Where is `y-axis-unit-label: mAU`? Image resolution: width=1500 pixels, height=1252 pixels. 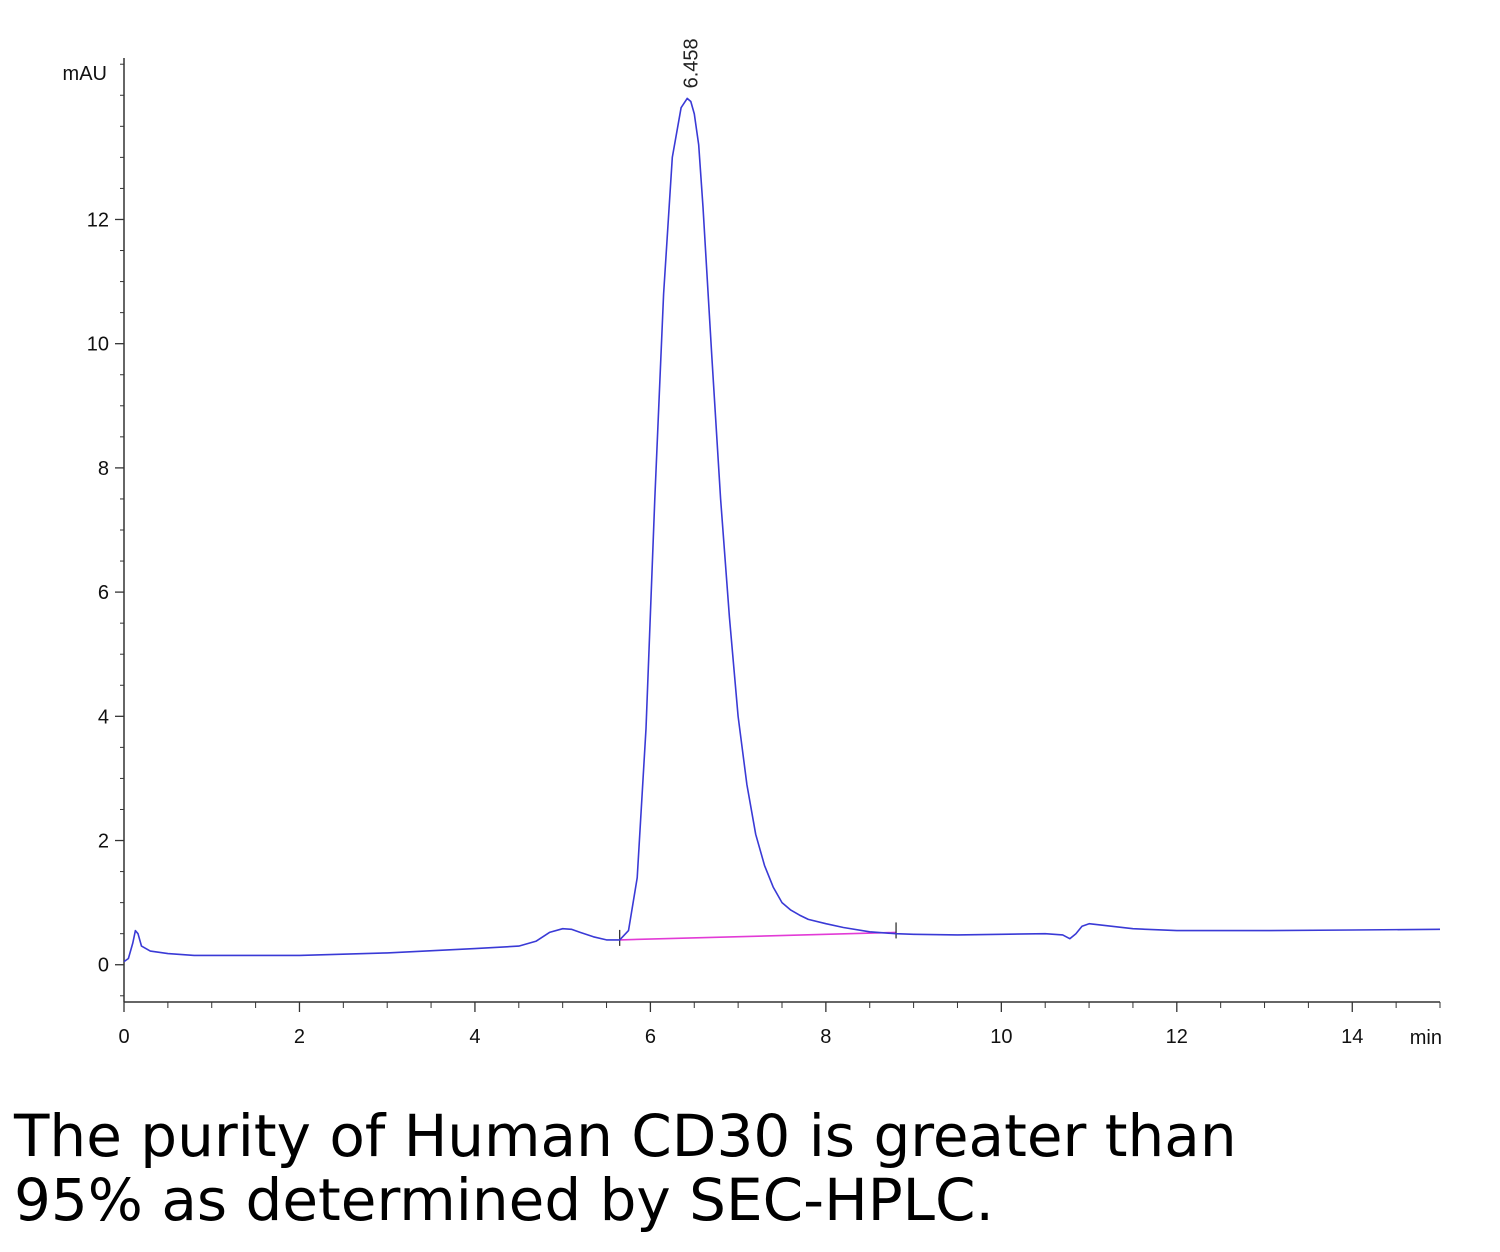
y-axis-unit-label: mAU is located at coordinates (85, 74).